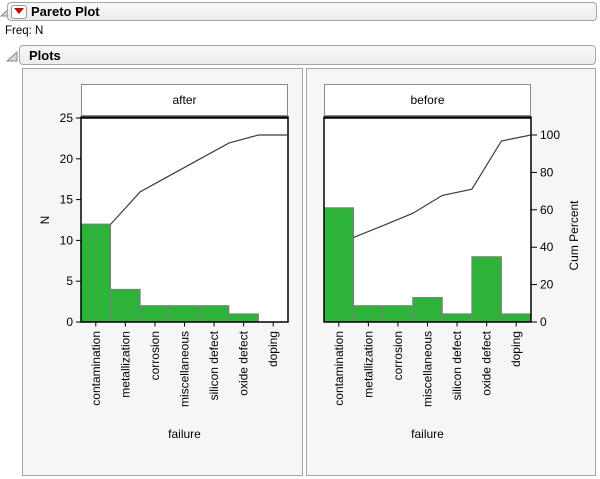  I want to click on panel-title-label: after, so click(184, 100).